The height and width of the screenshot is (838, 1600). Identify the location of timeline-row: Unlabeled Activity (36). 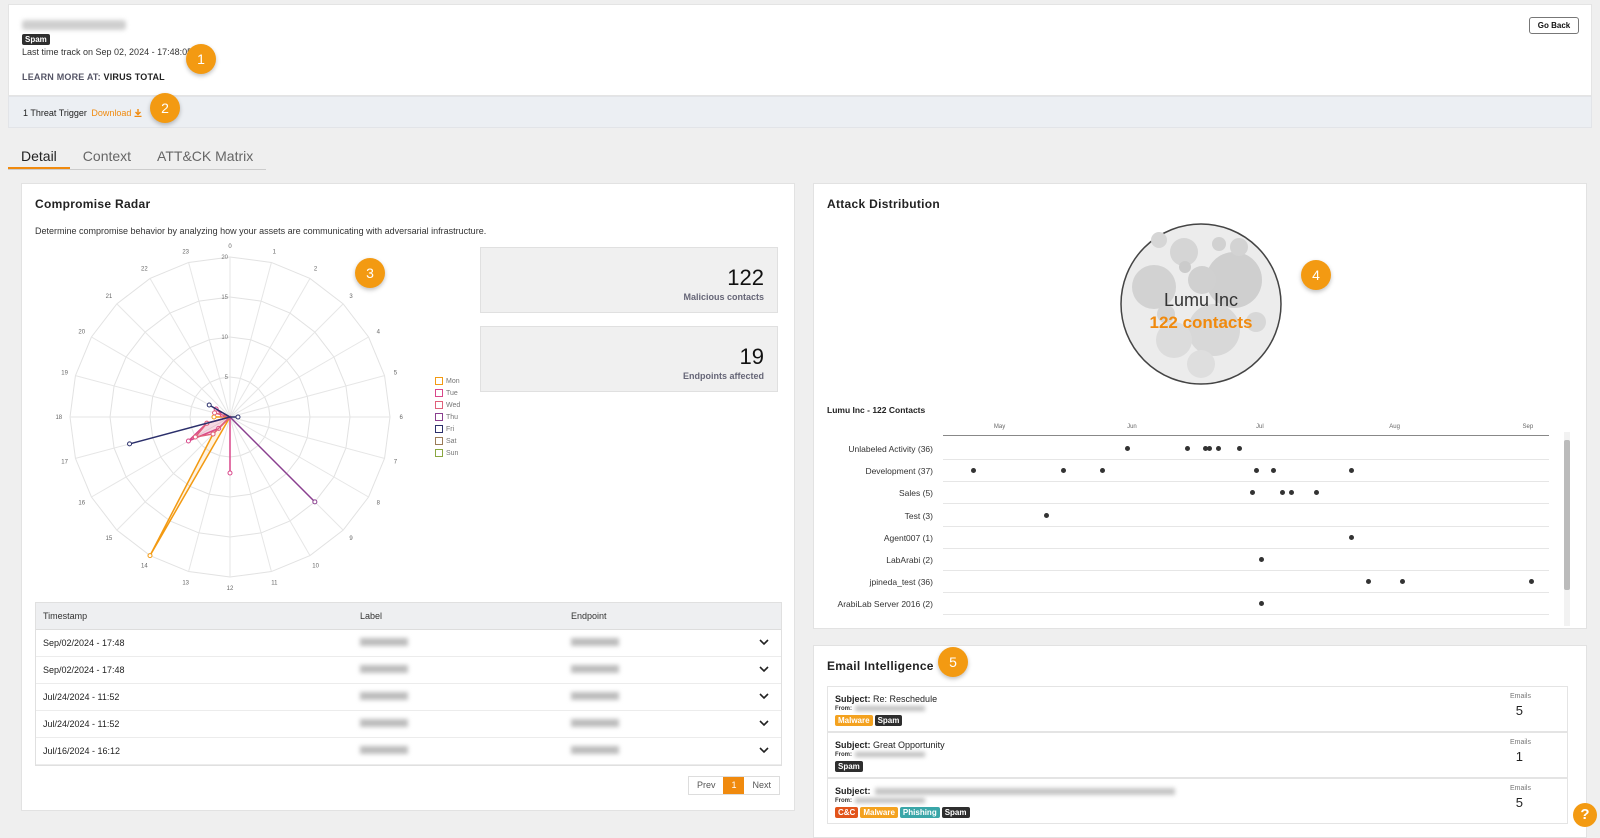
(1198, 449).